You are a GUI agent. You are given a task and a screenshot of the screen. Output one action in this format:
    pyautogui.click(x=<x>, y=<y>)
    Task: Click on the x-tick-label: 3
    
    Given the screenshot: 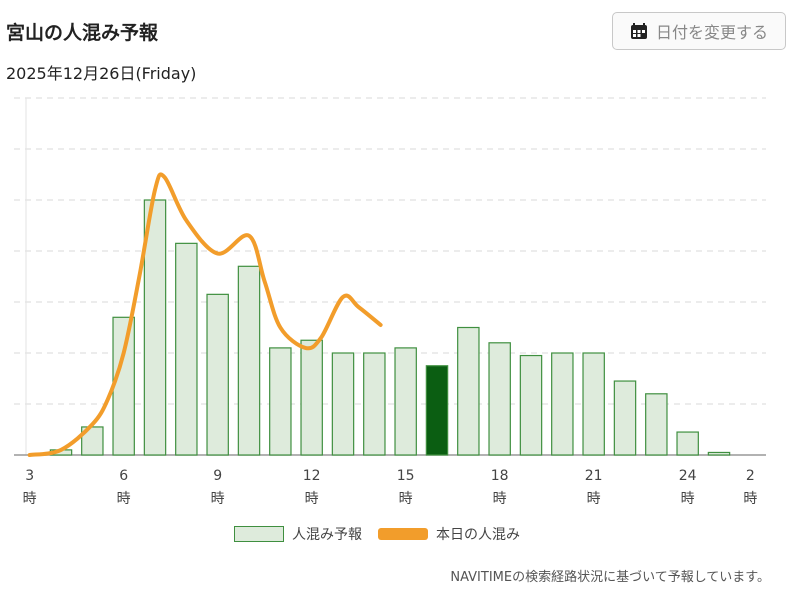 What is the action you would take?
    pyautogui.click(x=29, y=476)
    